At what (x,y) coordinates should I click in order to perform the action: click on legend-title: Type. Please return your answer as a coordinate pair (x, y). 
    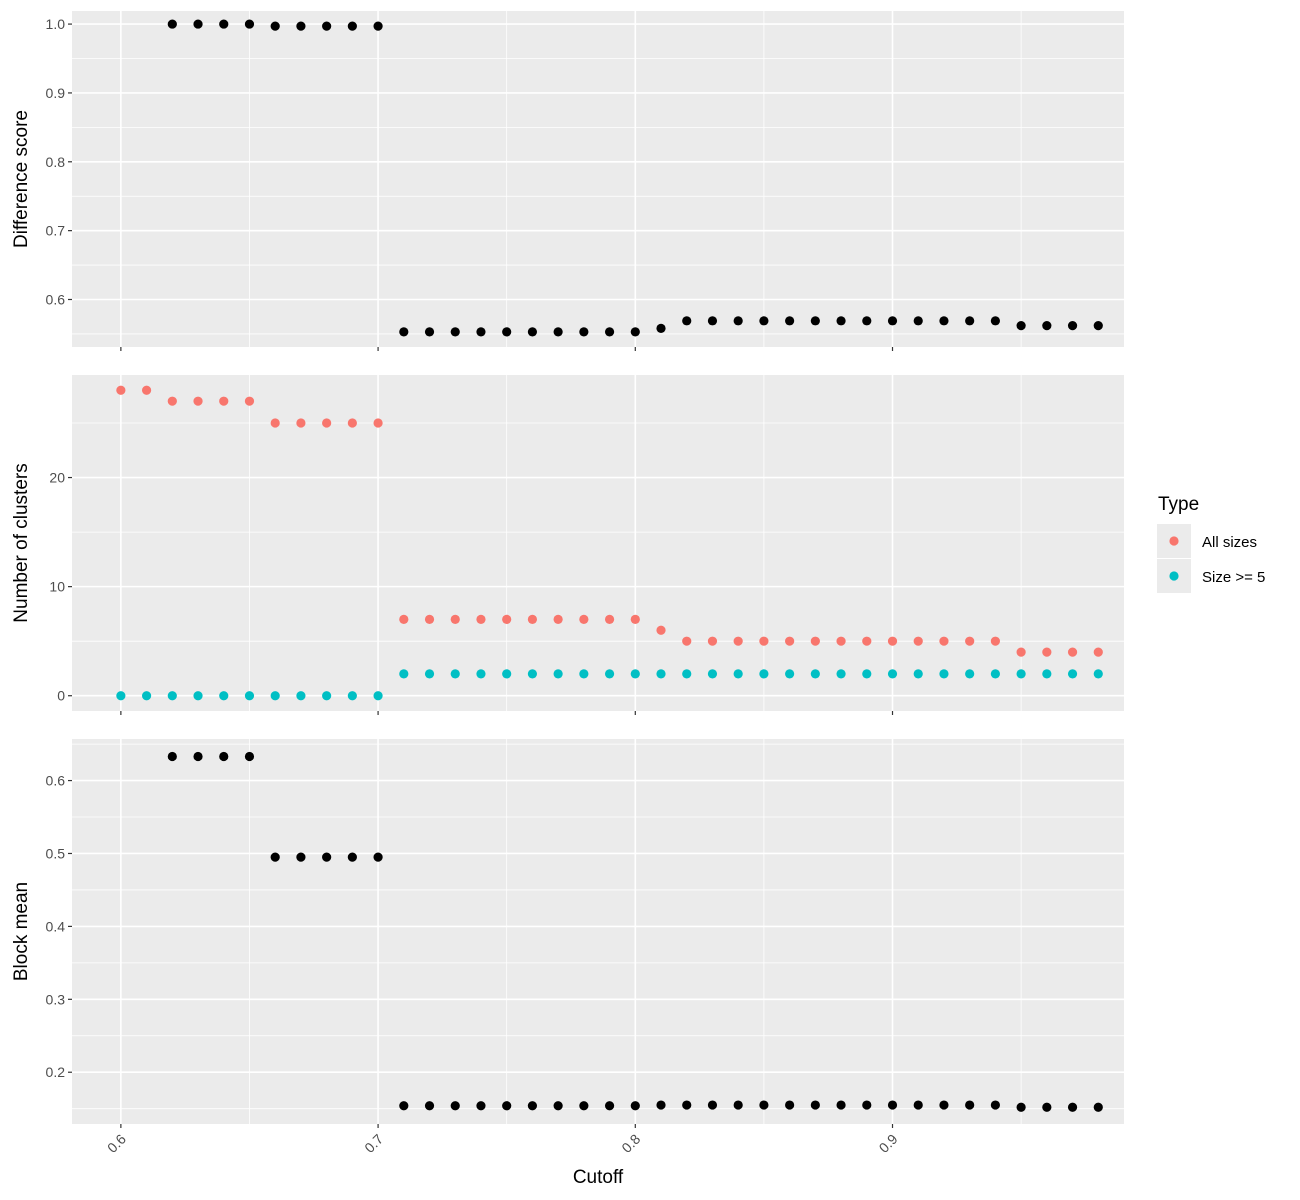
    Looking at the image, I should click on (1178, 504).